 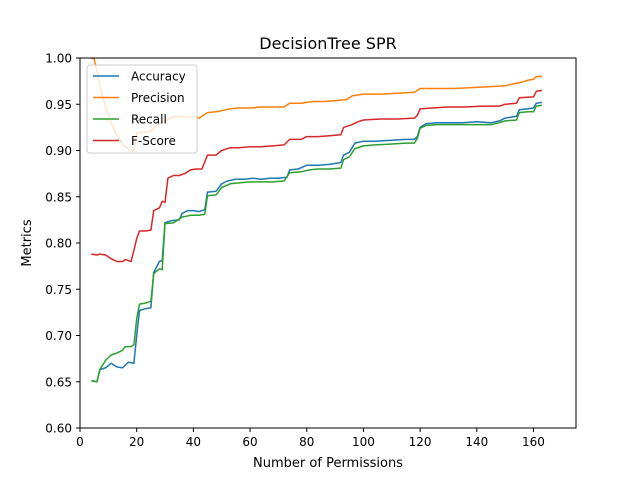 What do you see at coordinates (193, 442) in the screenshot?
I see `x-tick-label: 40` at bounding box center [193, 442].